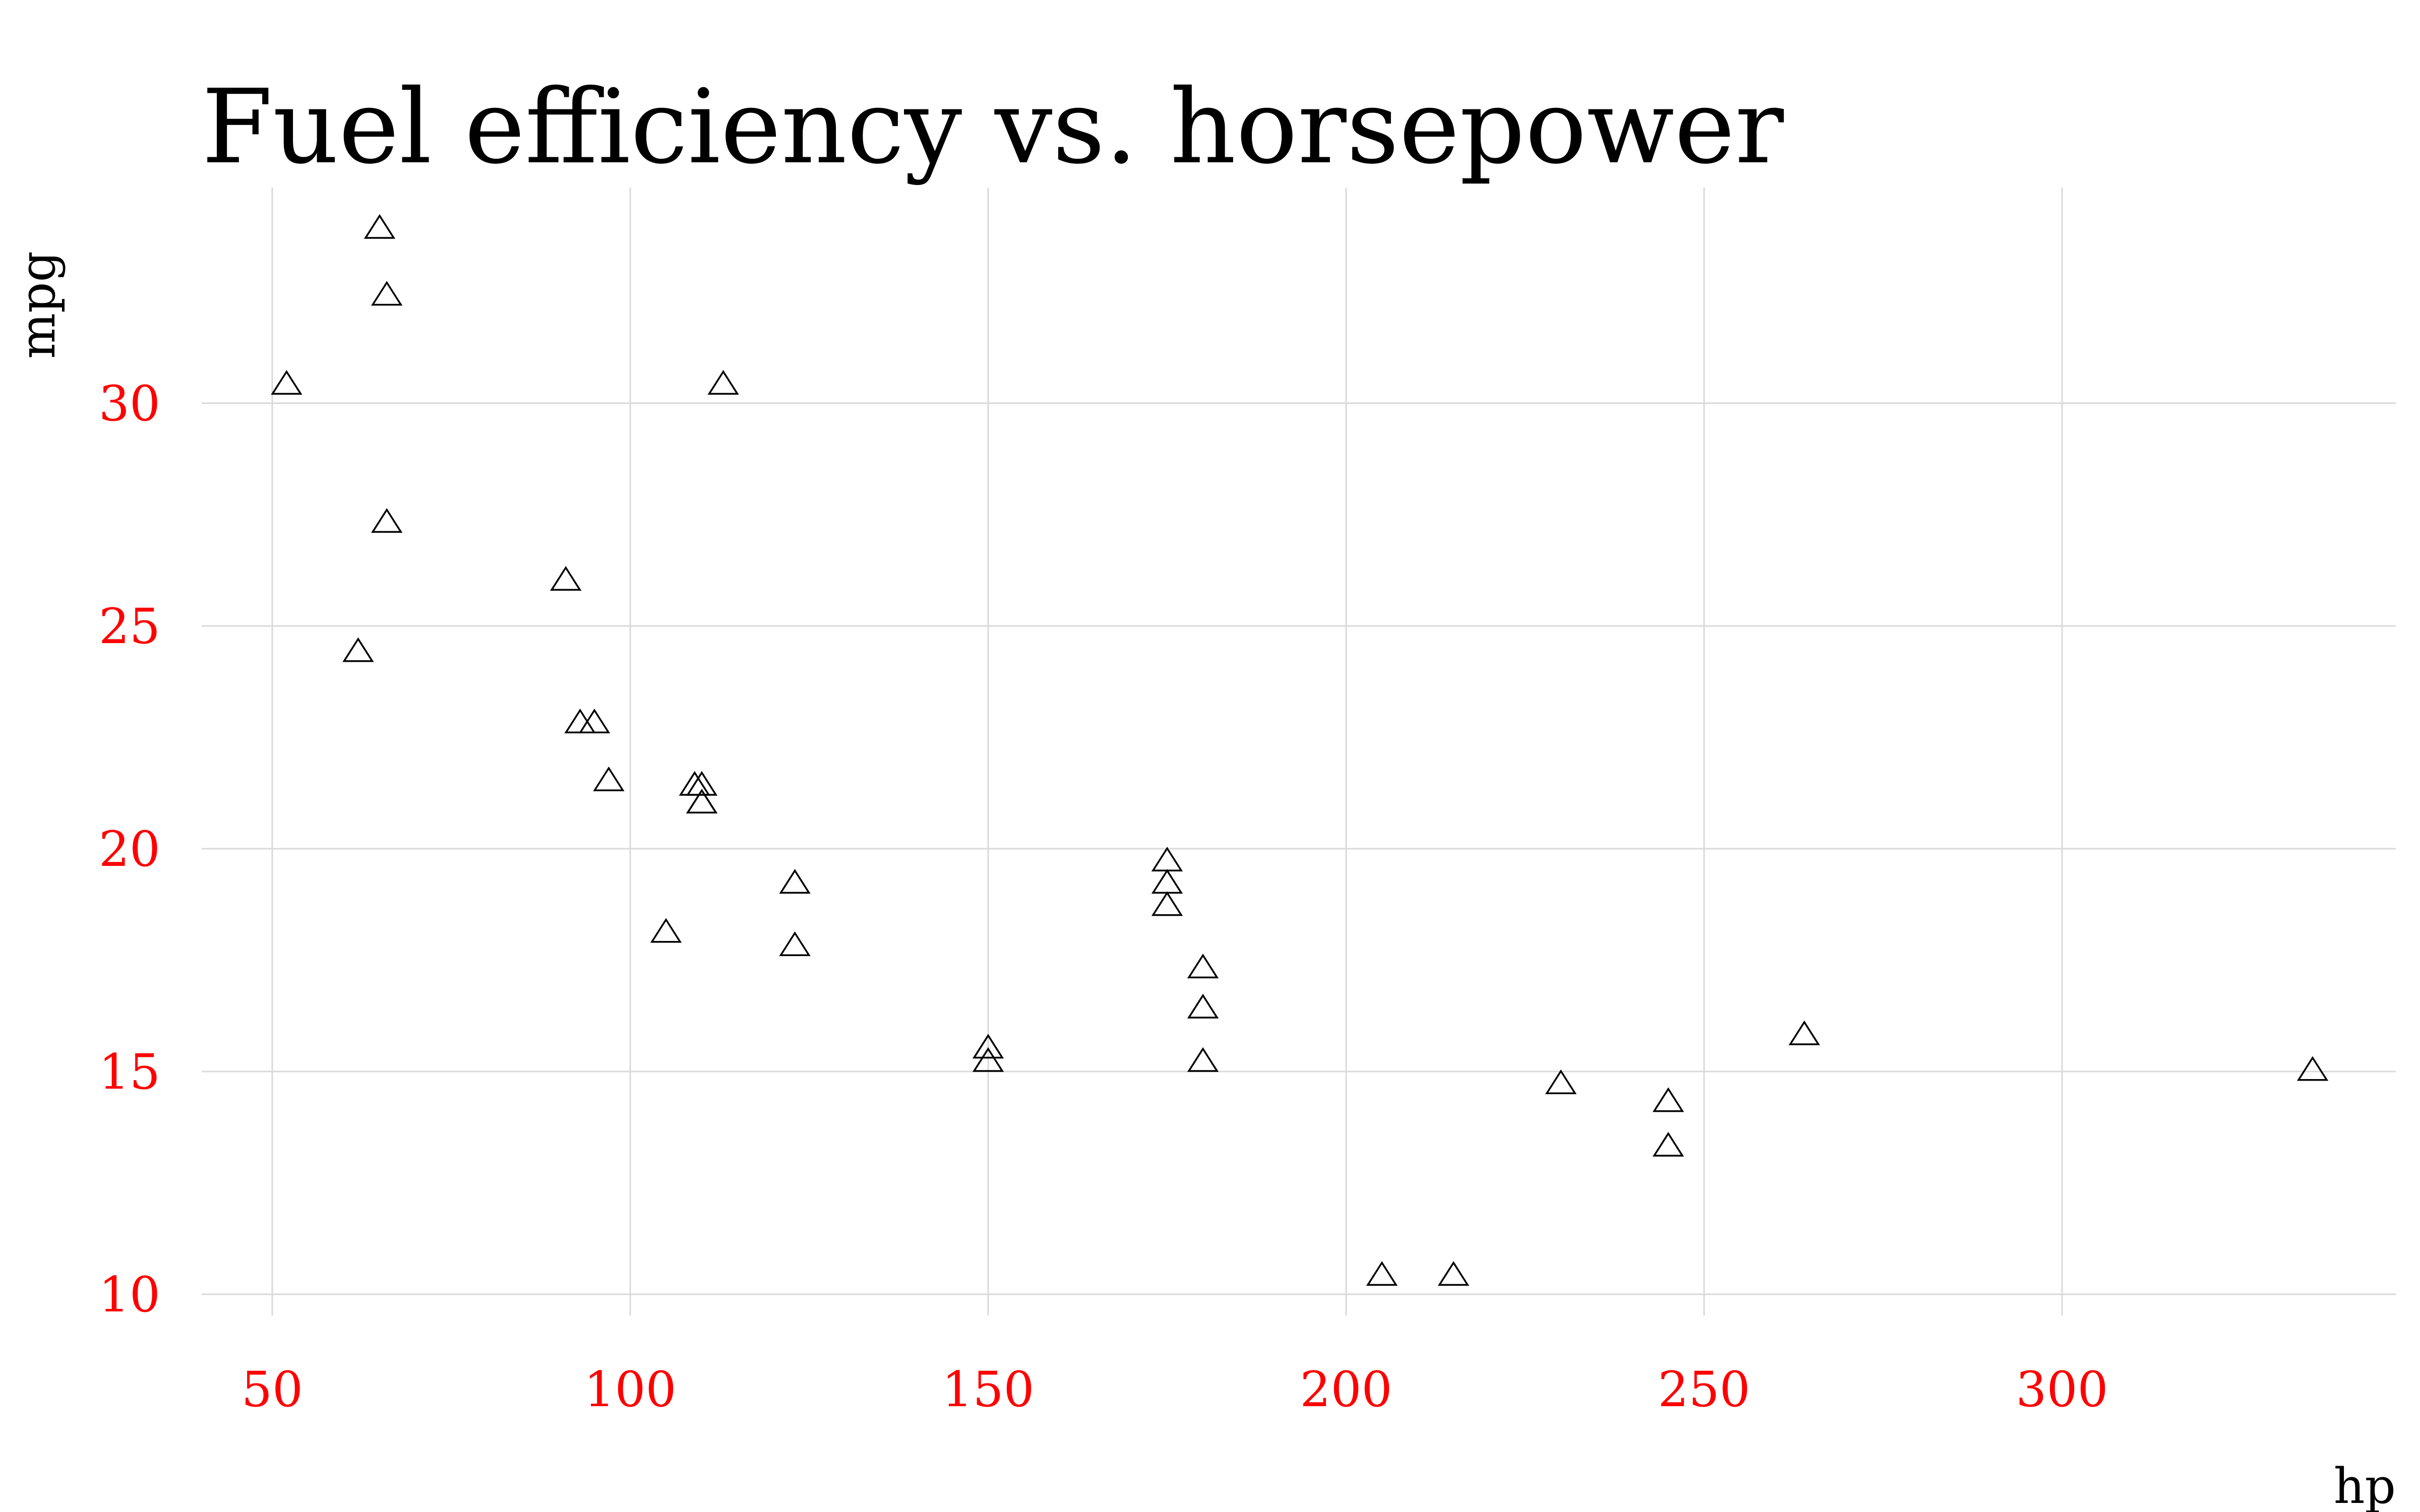 Image resolution: width=2420 pixels, height=1512 pixels. Describe the element at coordinates (129, 403) in the screenshot. I see `y-tick-label: 30` at that location.